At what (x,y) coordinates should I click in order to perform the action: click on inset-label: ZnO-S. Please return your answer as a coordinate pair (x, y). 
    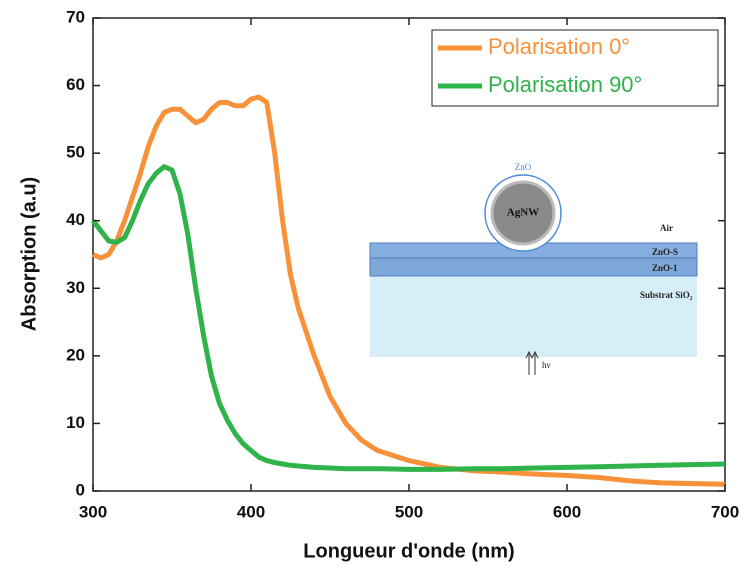
    Looking at the image, I should click on (665, 252).